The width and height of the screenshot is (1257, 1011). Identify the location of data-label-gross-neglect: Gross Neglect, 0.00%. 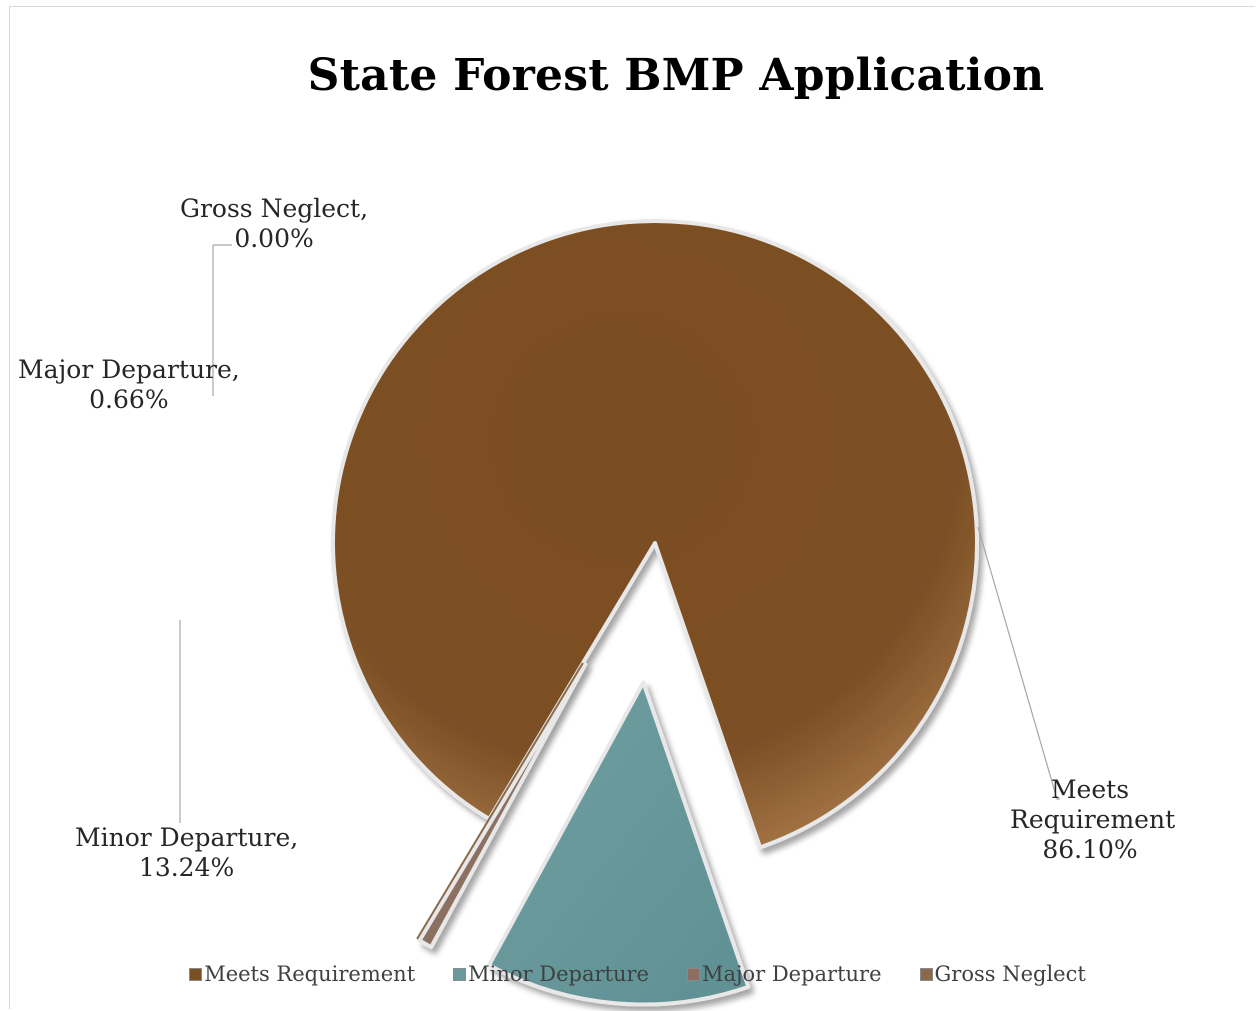
(274, 224).